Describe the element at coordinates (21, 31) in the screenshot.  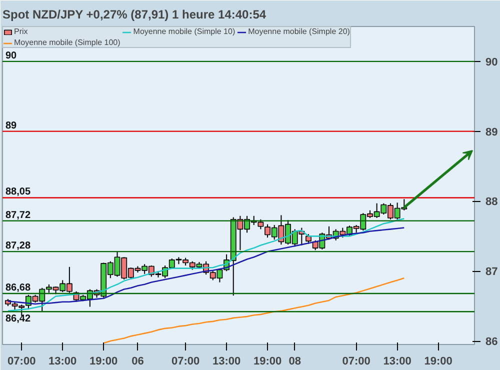
I see `legend-label: Prix` at that location.